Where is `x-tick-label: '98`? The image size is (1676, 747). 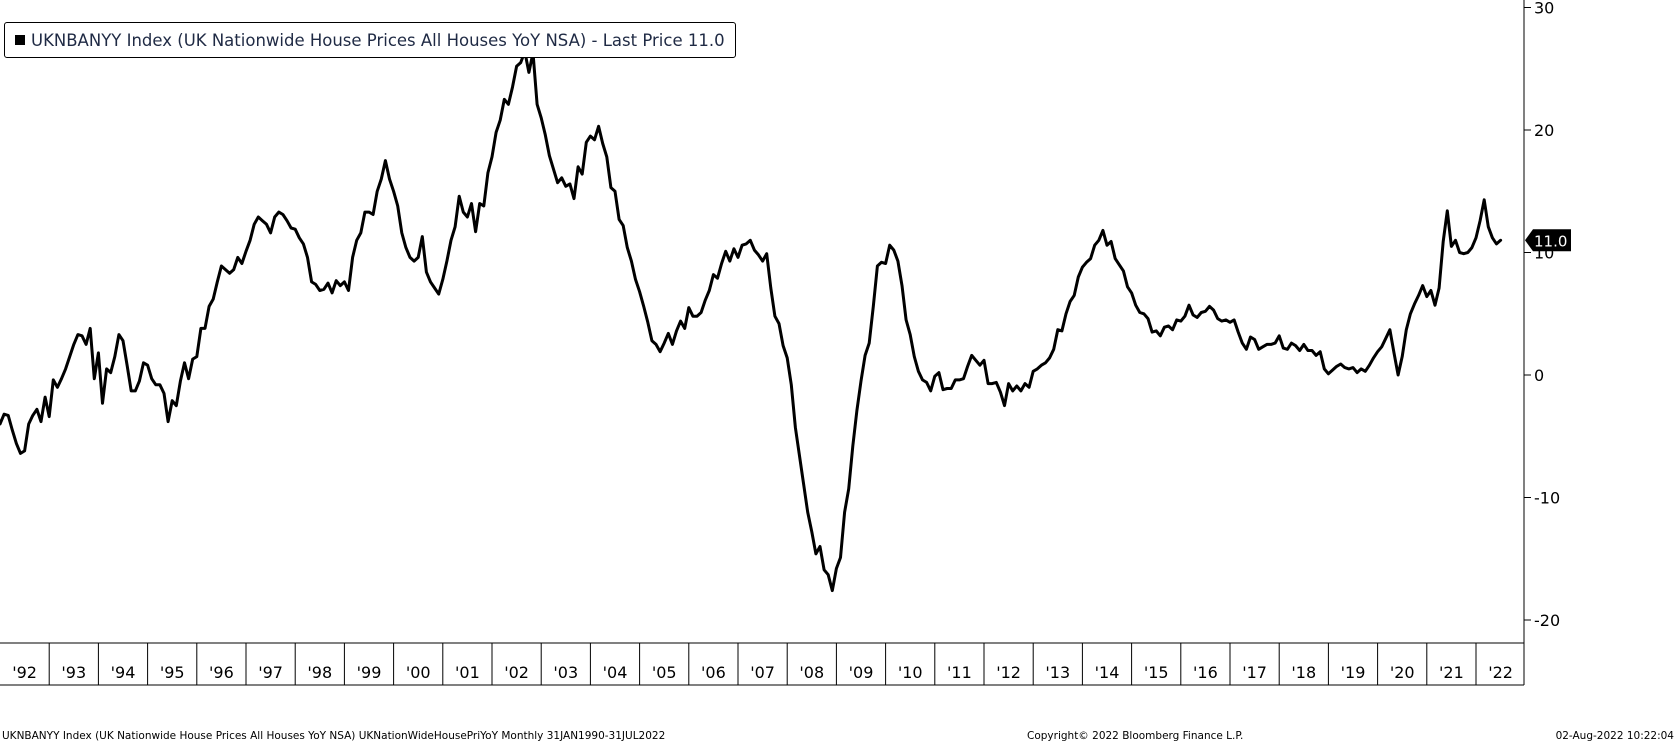 x-tick-label: '98 is located at coordinates (319, 672).